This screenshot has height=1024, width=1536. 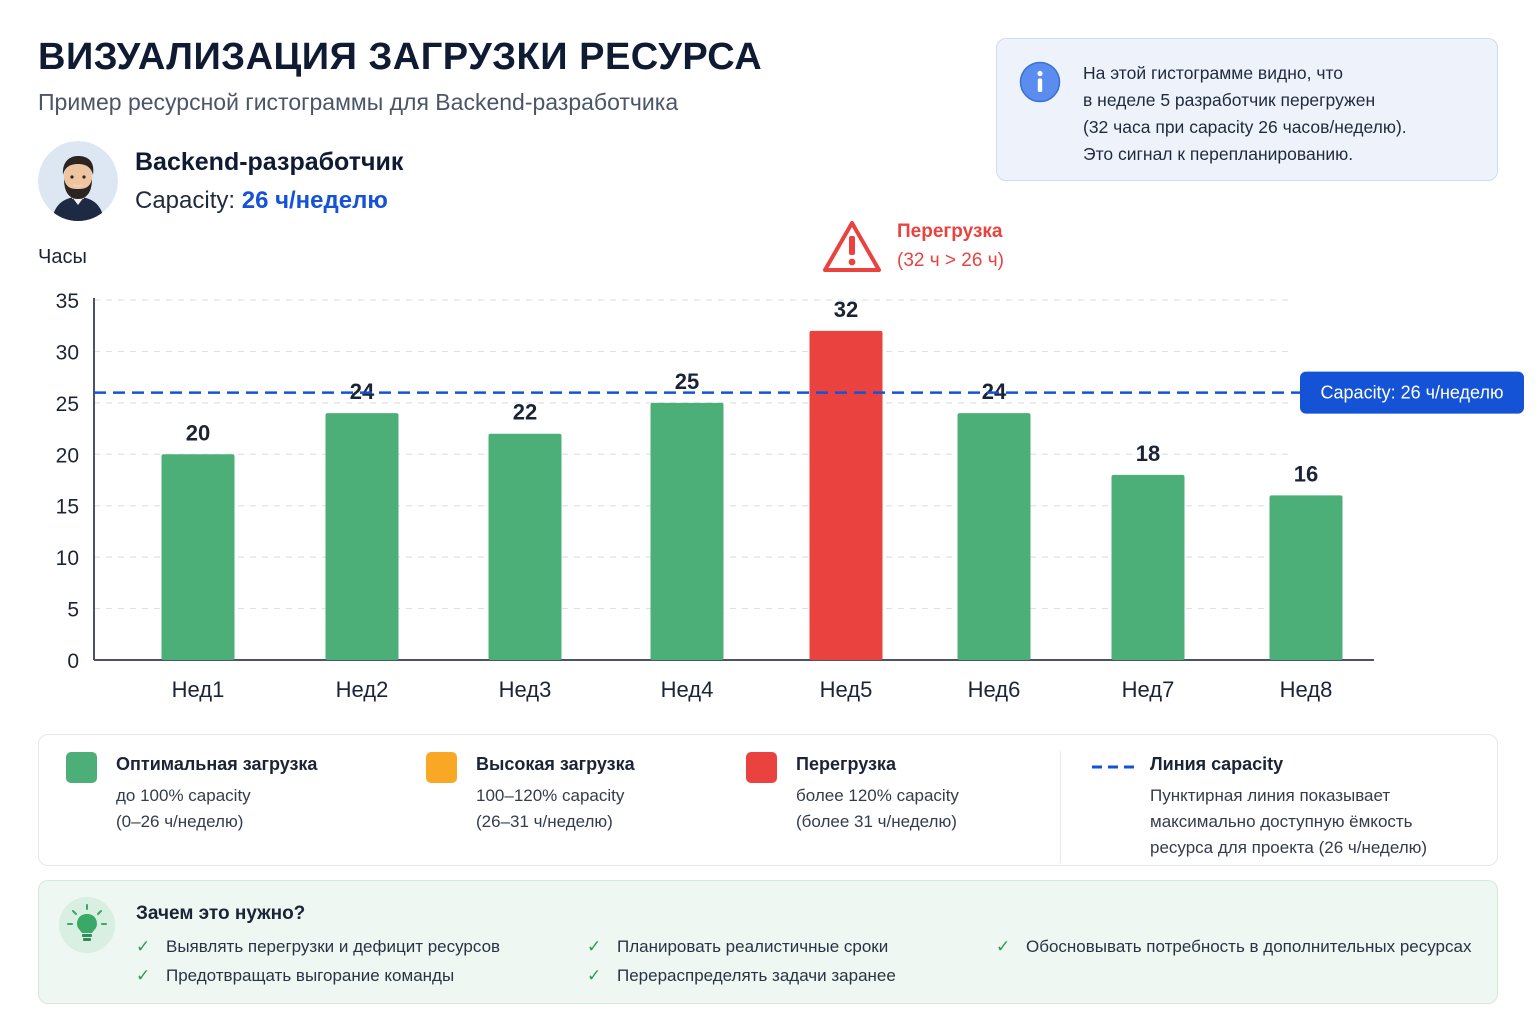 I want to click on legend-desc-line: (26–31 ч/неделю), so click(x=544, y=821).